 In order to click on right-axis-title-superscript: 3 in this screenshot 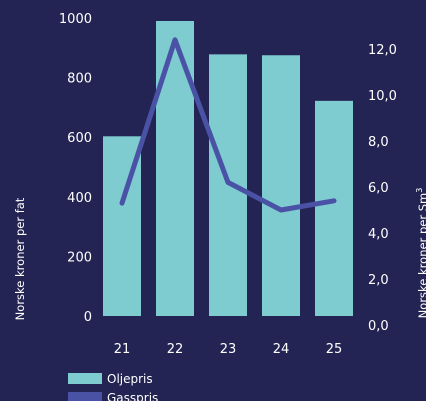, I will do `click(419, 190)`.